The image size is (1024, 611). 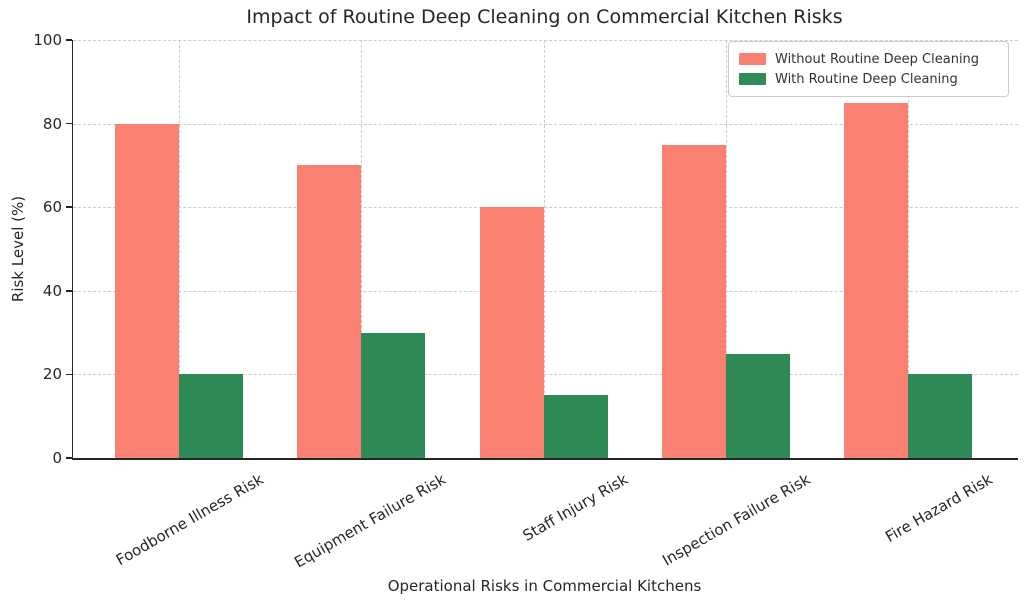 I want to click on y-tick-label: 20, so click(x=52, y=374).